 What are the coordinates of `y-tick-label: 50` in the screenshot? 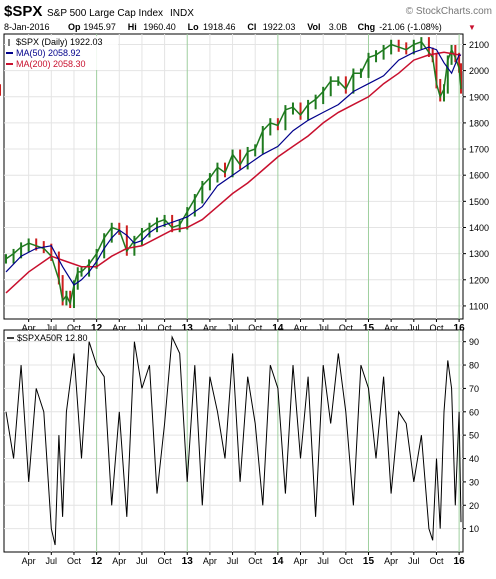 It's located at (474, 436).